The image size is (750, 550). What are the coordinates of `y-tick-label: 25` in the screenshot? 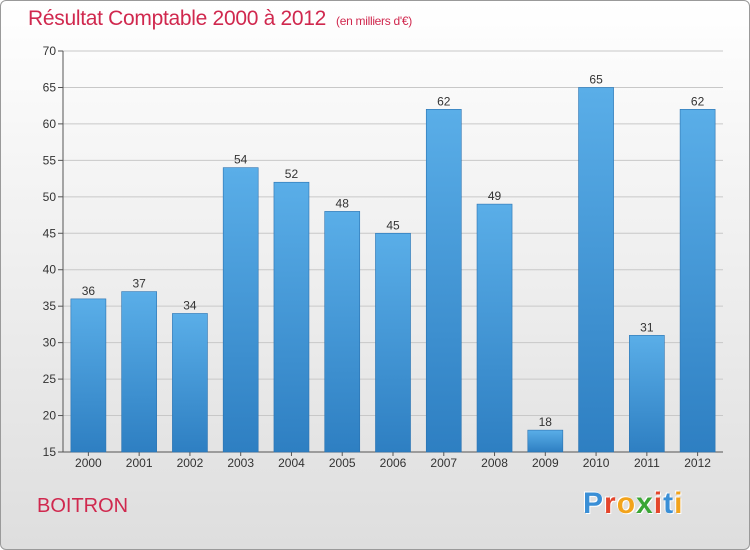 It's located at (50, 379).